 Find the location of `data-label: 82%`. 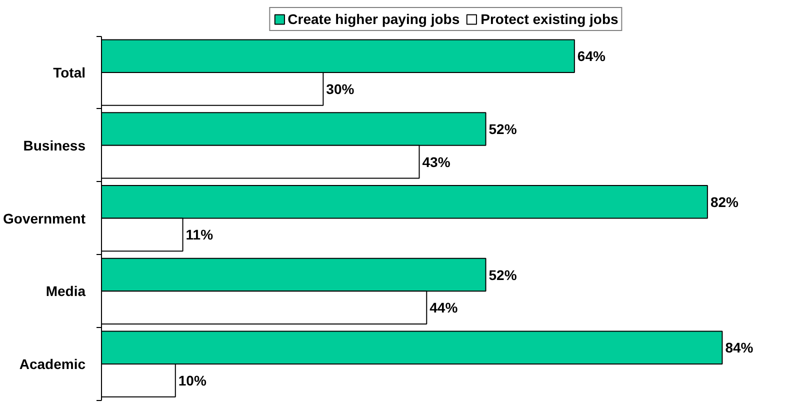

data-label: 82% is located at coordinates (725, 202).